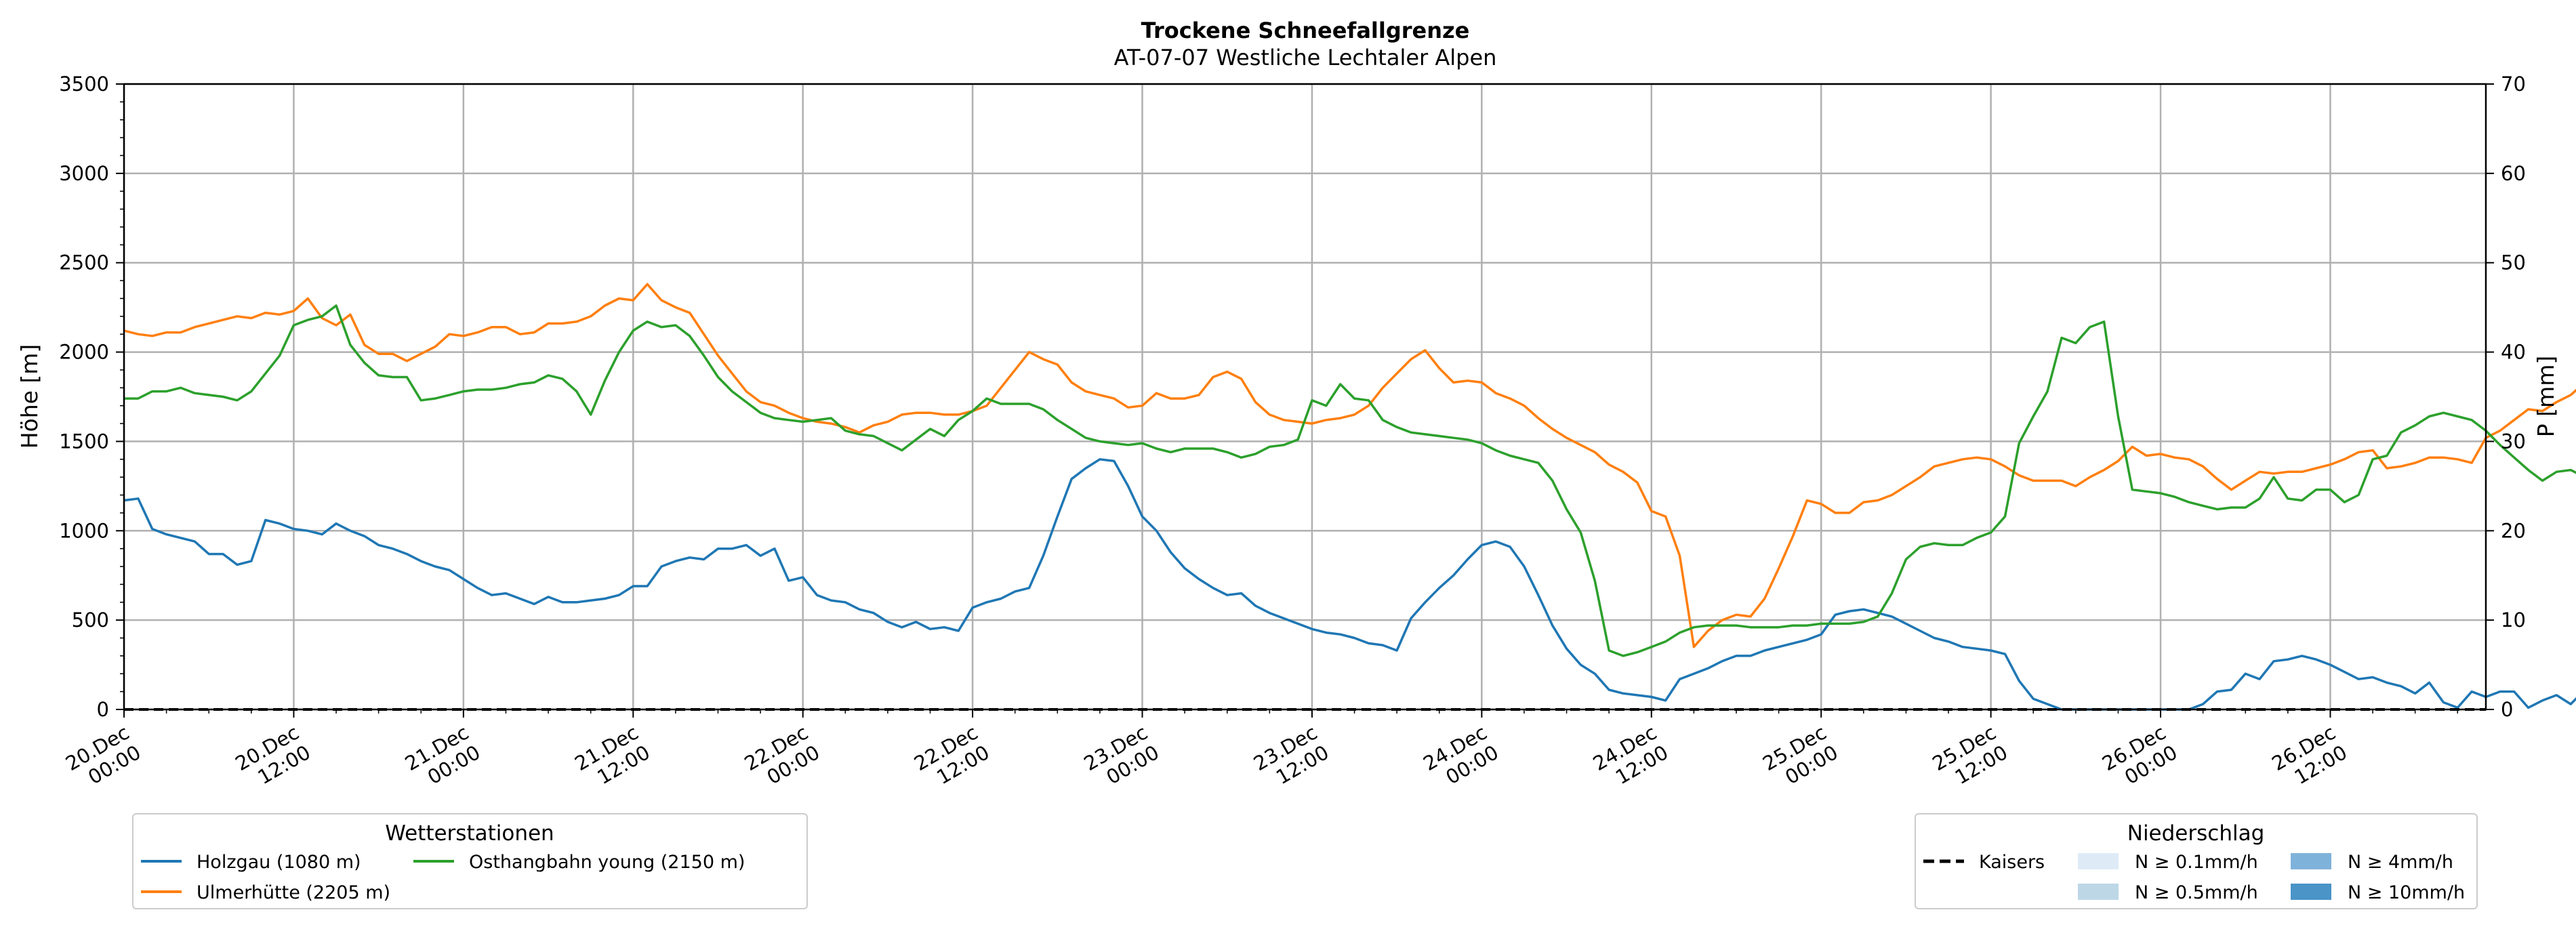 The height and width of the screenshot is (929, 2576). Describe the element at coordinates (1292, 759) in the screenshot. I see `x-tick-label-7: 23.Dec12:00` at that location.